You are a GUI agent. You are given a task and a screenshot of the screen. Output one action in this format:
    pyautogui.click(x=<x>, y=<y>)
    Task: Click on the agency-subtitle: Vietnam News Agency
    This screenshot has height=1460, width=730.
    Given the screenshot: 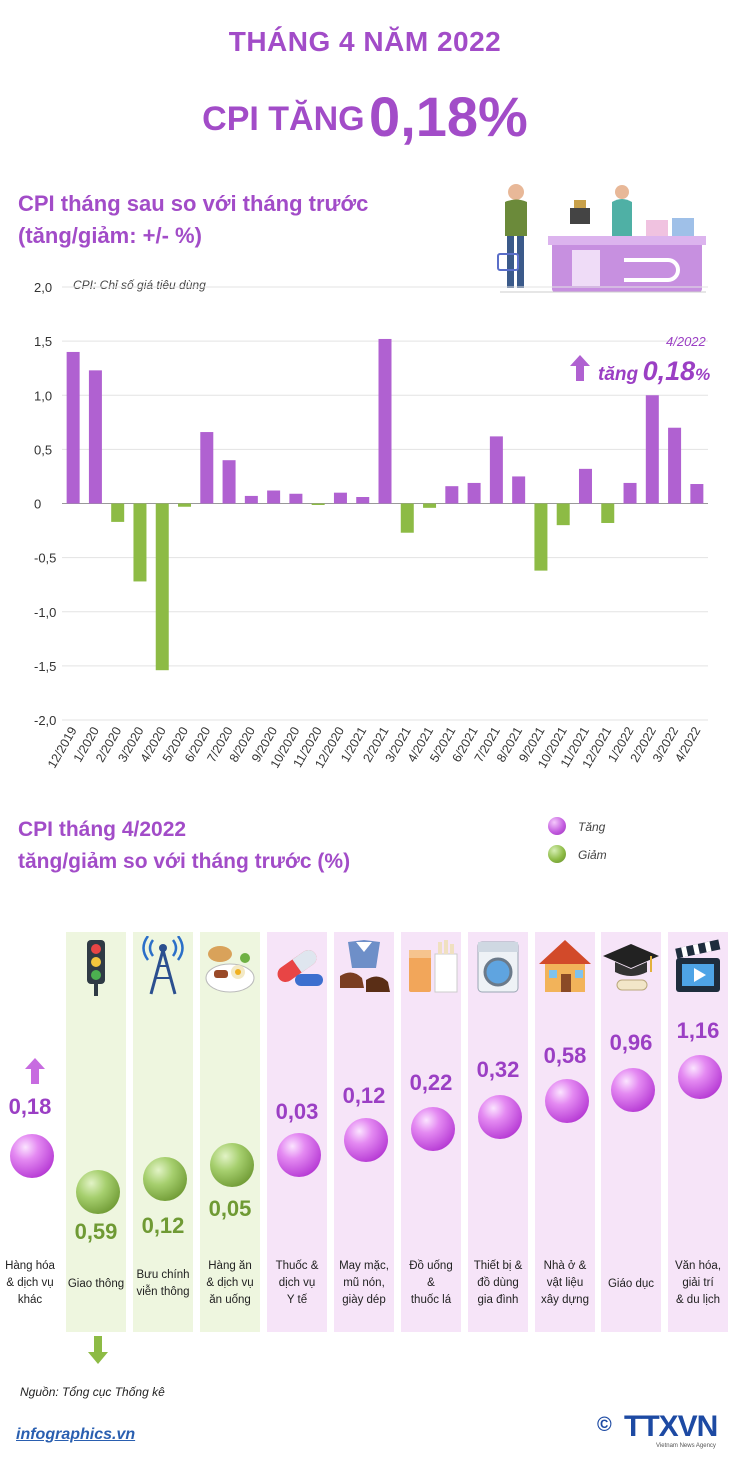 What is the action you would take?
    pyautogui.click(x=686, y=1446)
    